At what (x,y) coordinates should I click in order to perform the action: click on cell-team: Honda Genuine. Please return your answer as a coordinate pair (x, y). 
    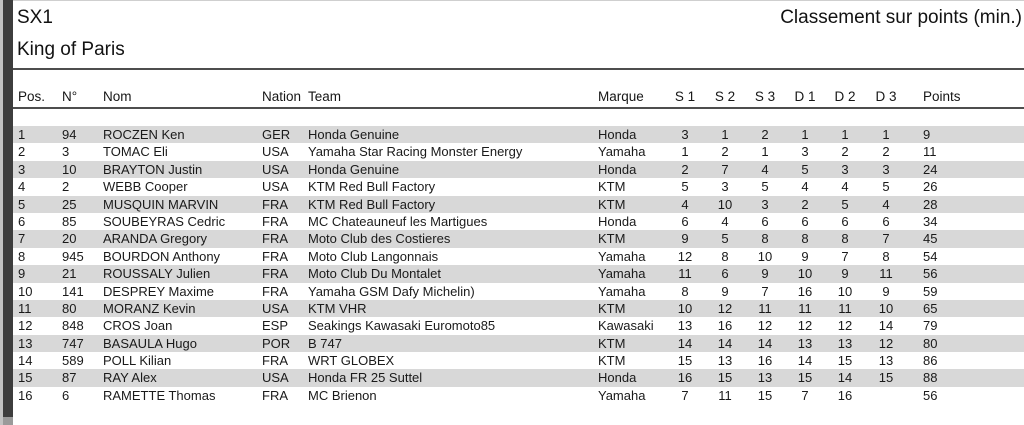
    Looking at the image, I should click on (354, 169).